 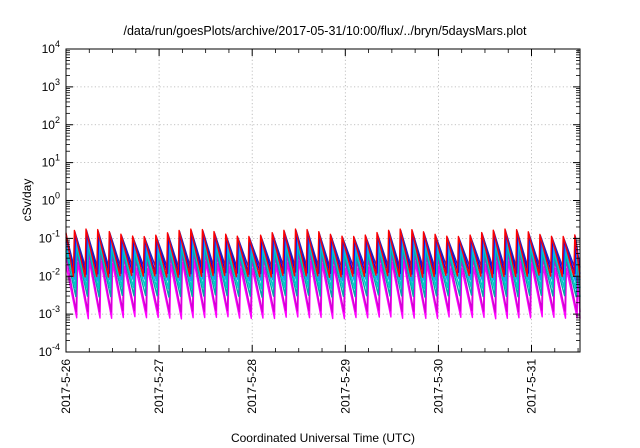 What do you see at coordinates (49, 350) in the screenshot?
I see `y-tick-label: 10⁻⁴` at bounding box center [49, 350].